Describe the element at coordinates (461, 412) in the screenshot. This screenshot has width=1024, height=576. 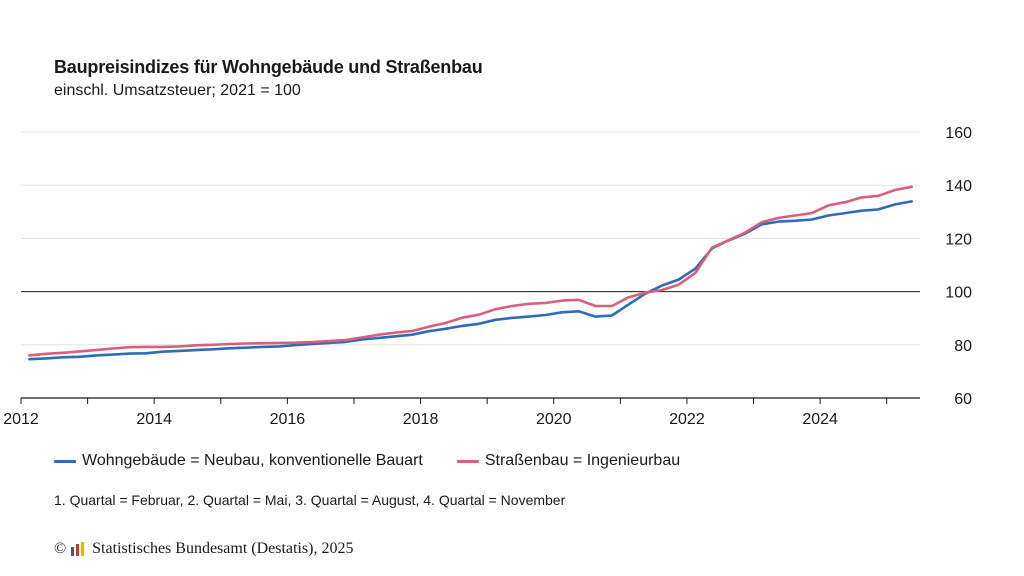
I see `x-axis: 2012 2014 2016 2018 2020 2022 2024` at that location.